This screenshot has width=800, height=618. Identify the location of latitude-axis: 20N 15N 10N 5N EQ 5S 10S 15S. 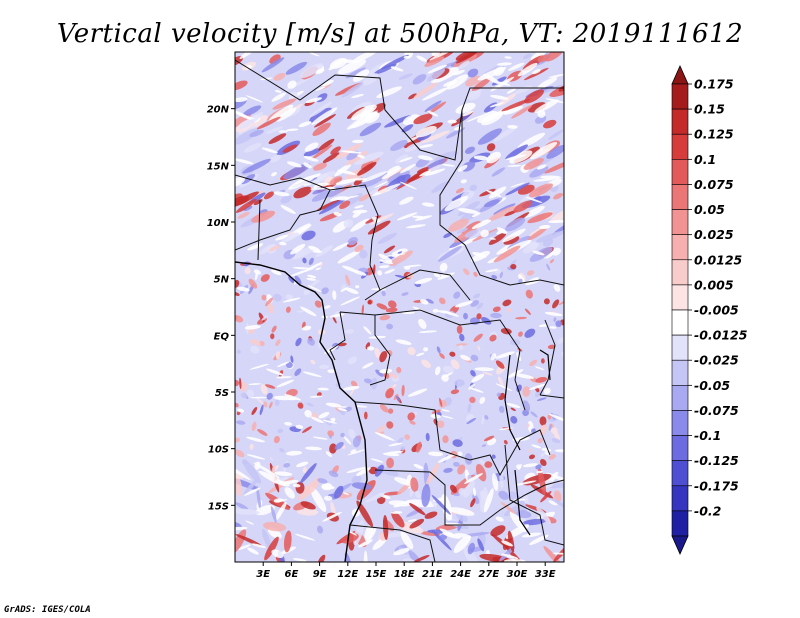
(221, 308).